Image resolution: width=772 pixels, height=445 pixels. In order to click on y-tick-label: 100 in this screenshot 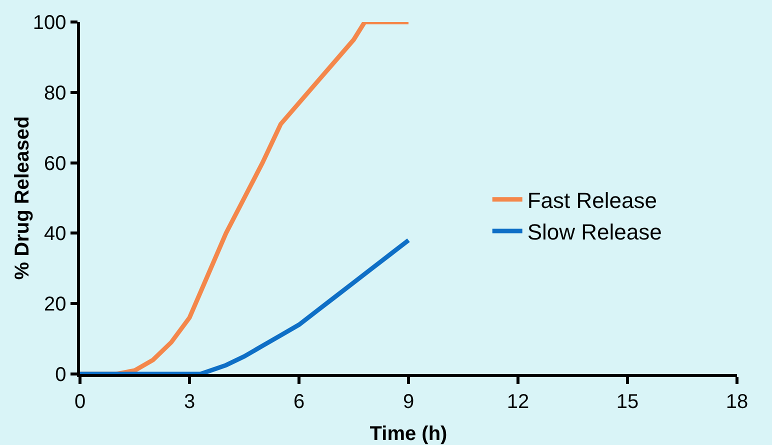, I will do `click(49, 23)`.